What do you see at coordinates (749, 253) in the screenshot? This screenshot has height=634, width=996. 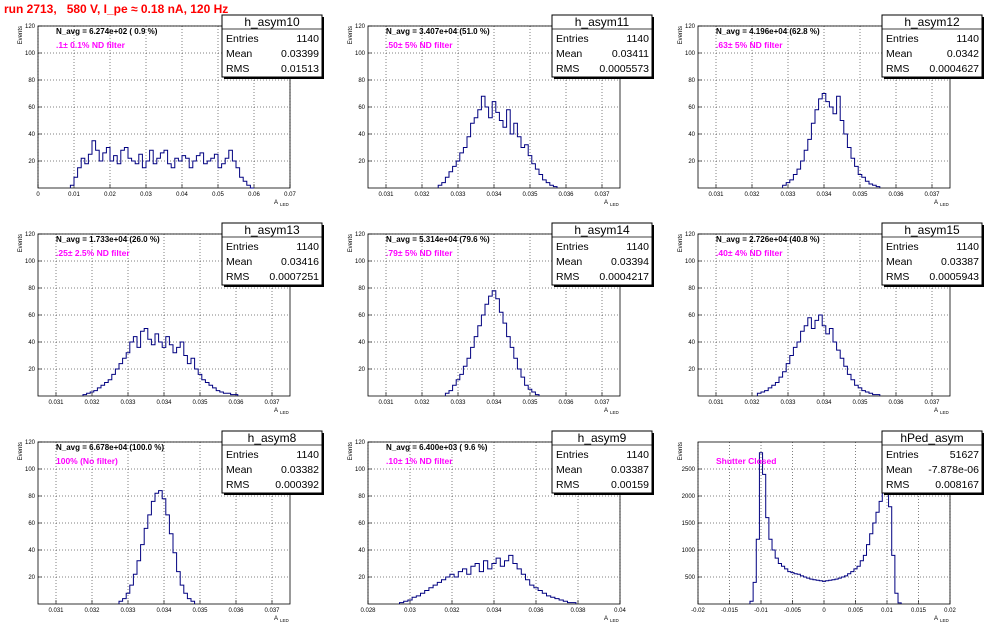 I see `filter-label: .40± 4% ND filter` at bounding box center [749, 253].